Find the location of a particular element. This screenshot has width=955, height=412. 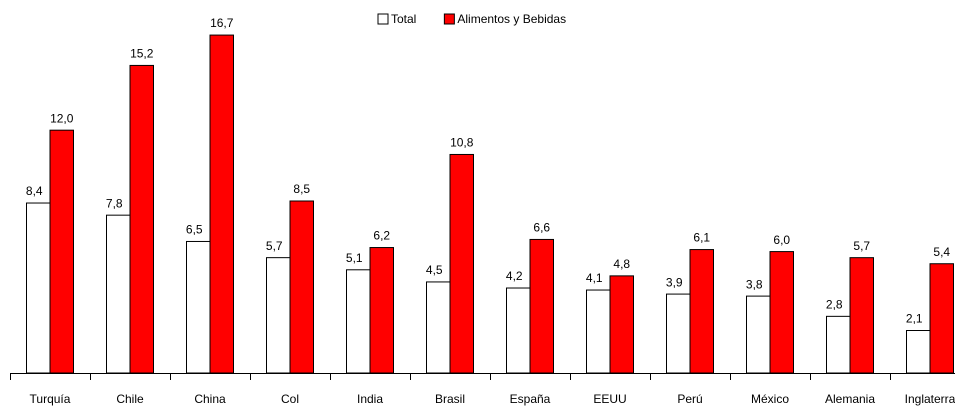

x-tick-label: España is located at coordinates (530, 399).